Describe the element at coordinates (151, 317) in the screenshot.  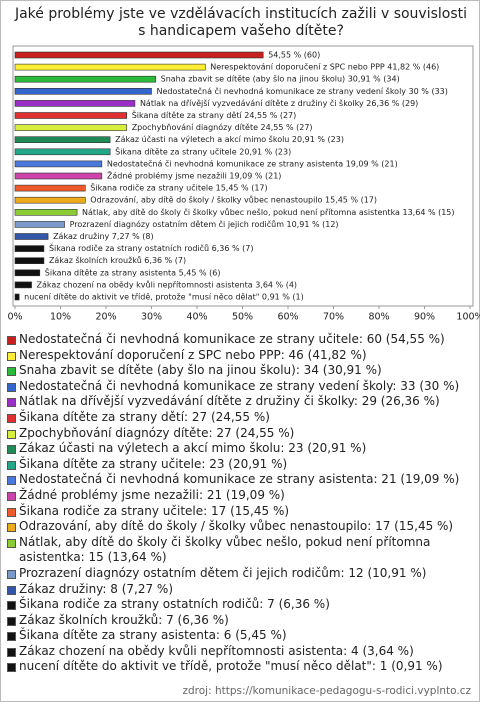
I see `x-tick-label: 30%` at that location.